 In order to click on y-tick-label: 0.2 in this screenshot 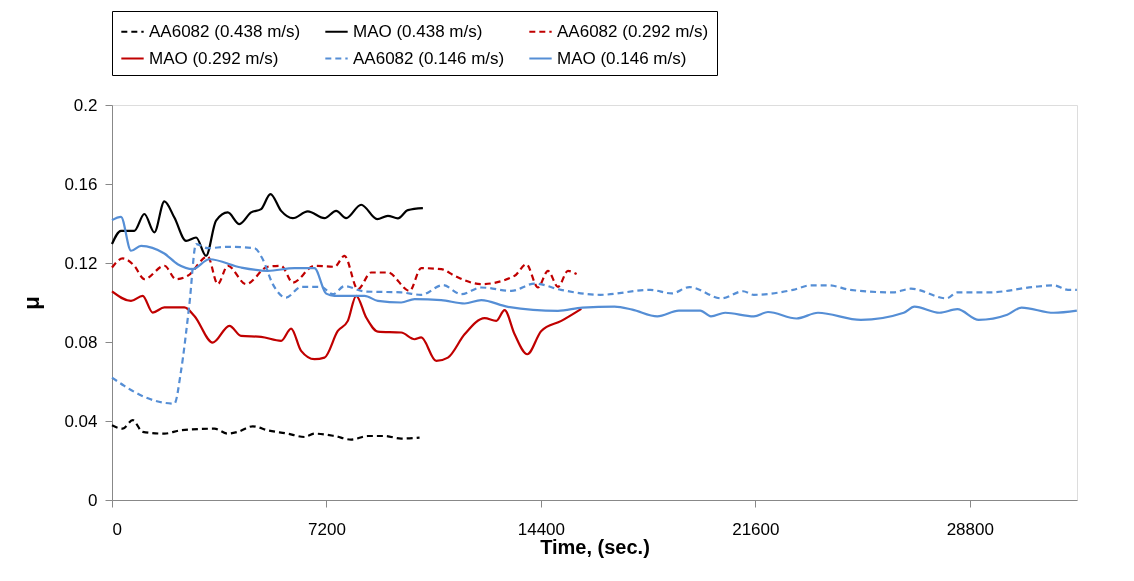, I will do `click(85, 105)`.